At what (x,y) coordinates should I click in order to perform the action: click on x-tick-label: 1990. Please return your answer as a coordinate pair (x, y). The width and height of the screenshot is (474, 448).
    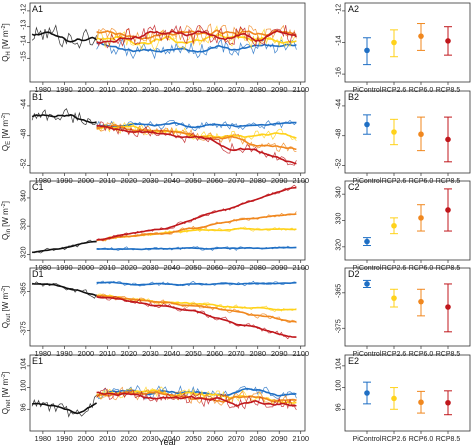
    Looking at the image, I should click on (64, 89).